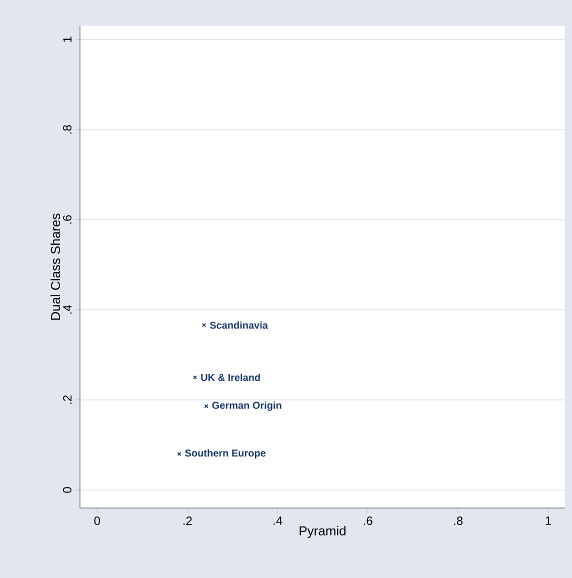 This screenshot has width=572, height=578. I want to click on annotation: UK & Ireland, so click(230, 378).